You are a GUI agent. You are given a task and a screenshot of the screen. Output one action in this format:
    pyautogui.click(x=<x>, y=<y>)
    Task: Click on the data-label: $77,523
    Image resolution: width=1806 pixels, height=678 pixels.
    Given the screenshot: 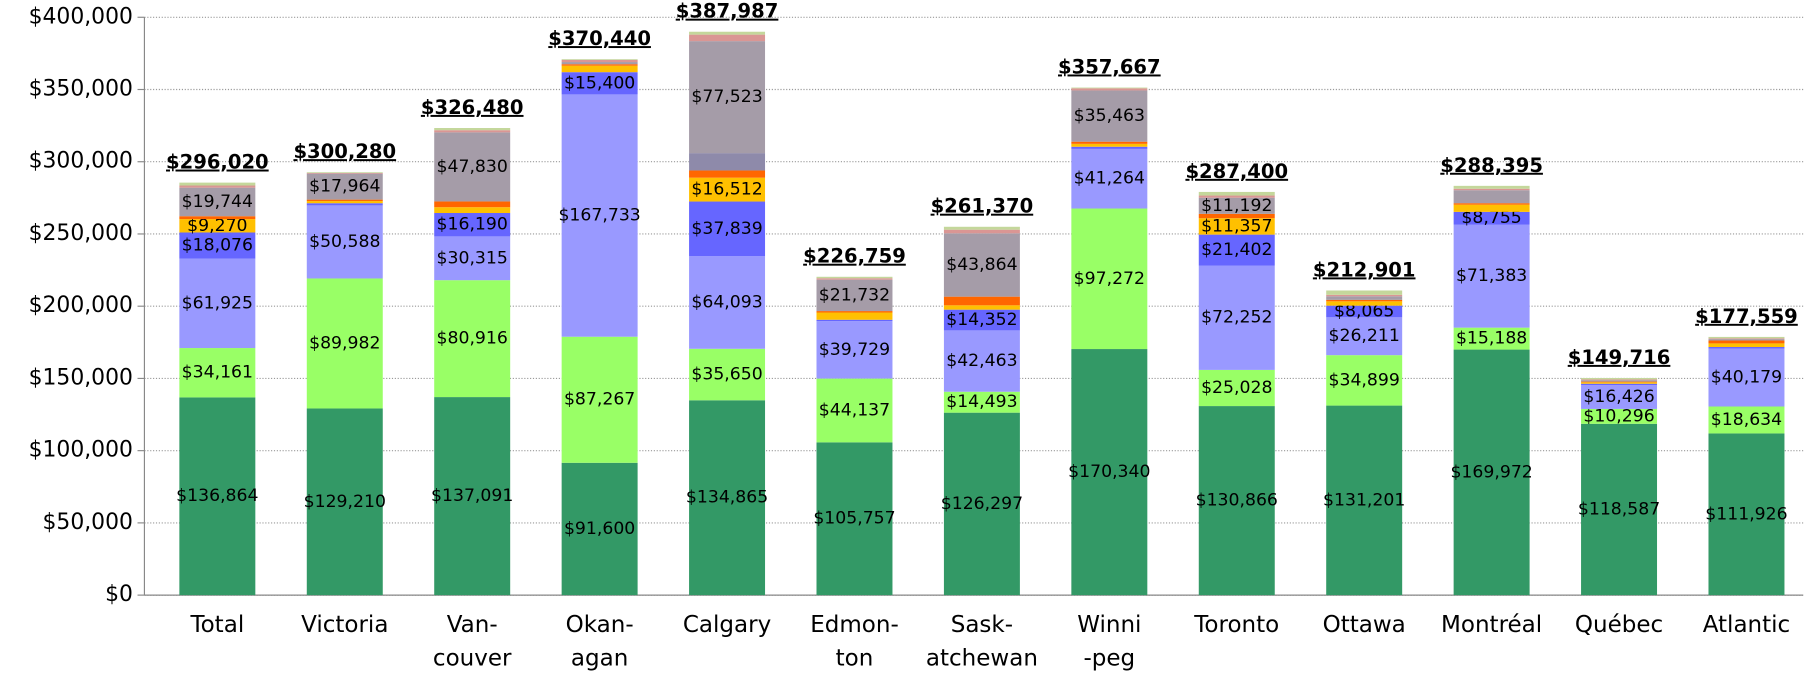 What is the action you would take?
    pyautogui.click(x=726, y=97)
    